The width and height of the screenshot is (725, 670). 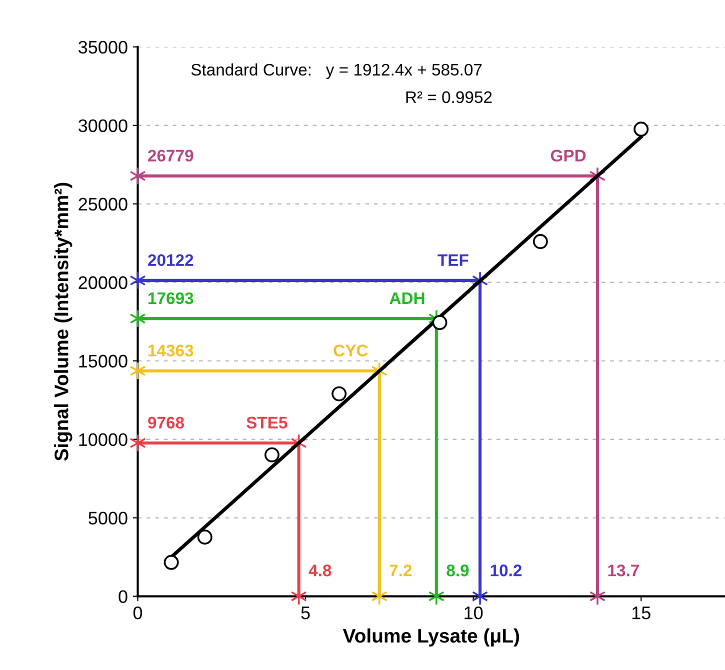 I want to click on y-tick-label: 35000, so click(x=103, y=47).